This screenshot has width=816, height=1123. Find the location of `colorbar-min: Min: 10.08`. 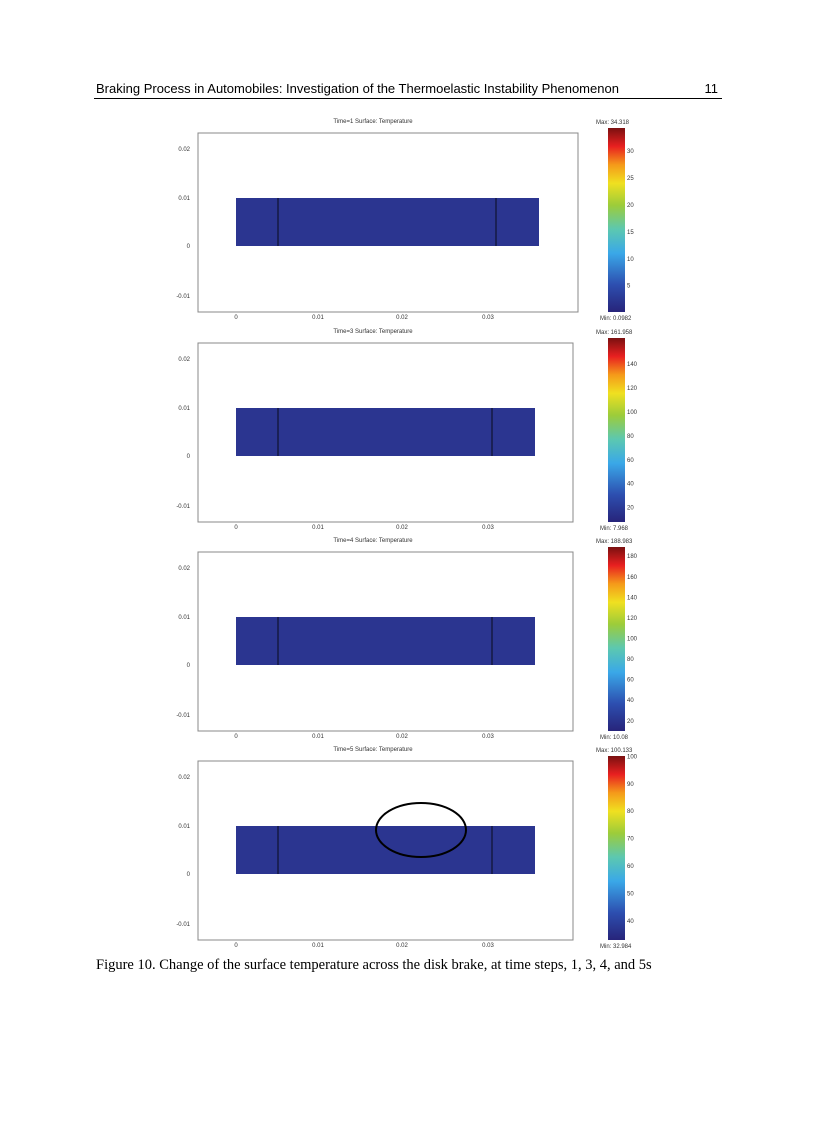

colorbar-min: Min: 10.08 is located at coordinates (614, 738).